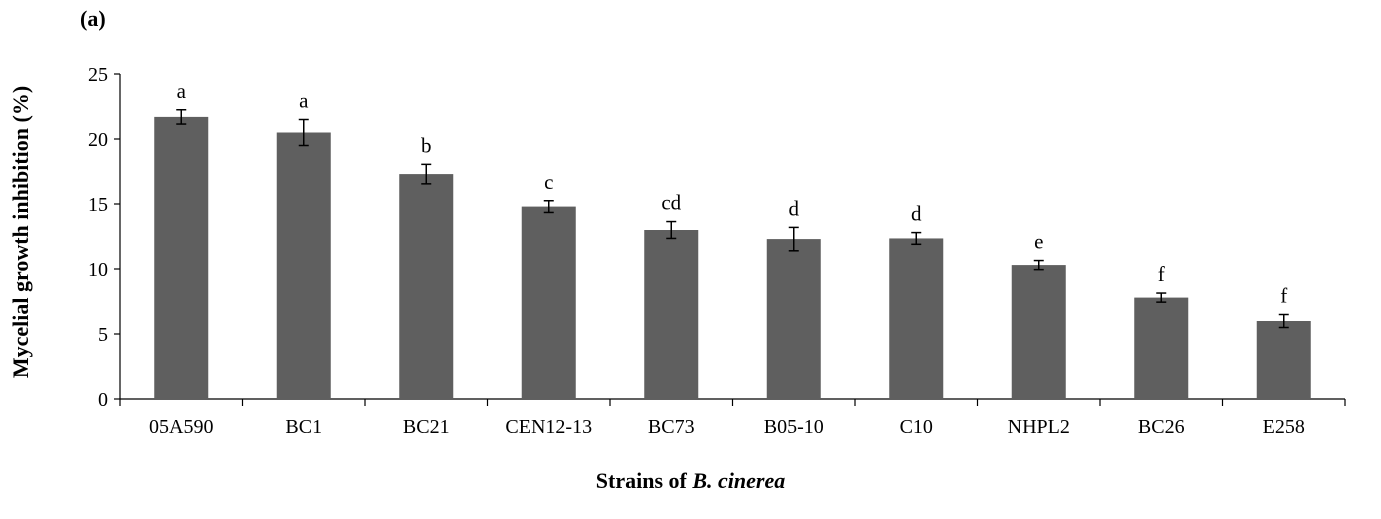  What do you see at coordinates (426, 427) in the screenshot?
I see `x-tick-label: BC21` at bounding box center [426, 427].